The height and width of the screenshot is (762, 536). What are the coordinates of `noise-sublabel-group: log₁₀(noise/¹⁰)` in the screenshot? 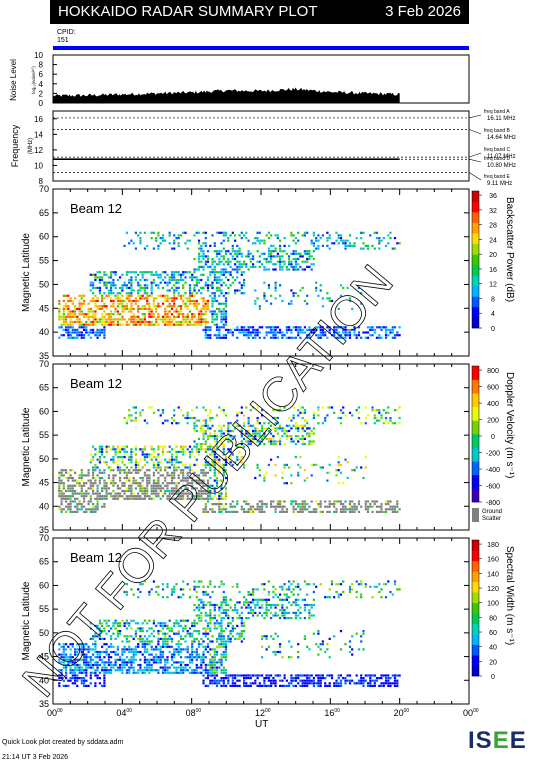 It's located at (33, 80).